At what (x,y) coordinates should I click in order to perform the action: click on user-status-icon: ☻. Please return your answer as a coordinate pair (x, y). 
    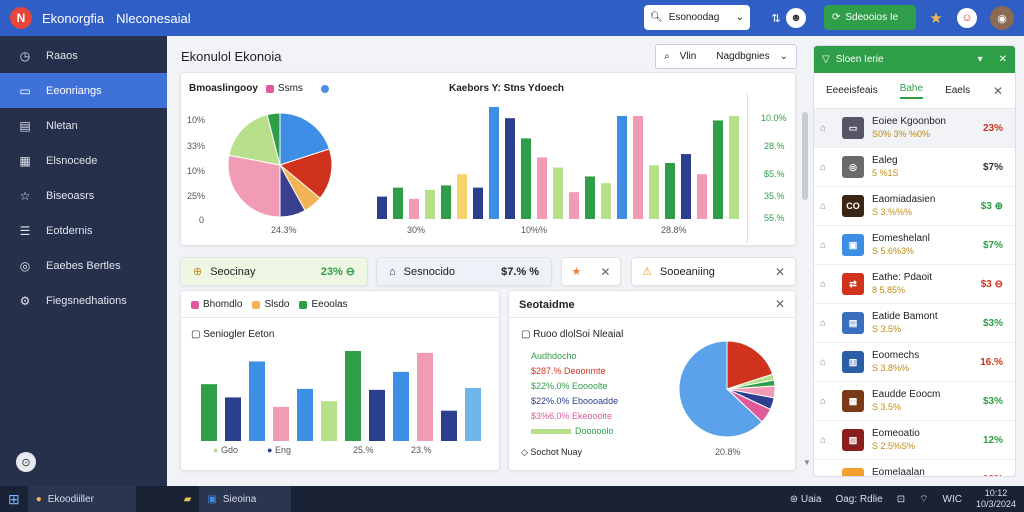
    Looking at the image, I should click on (796, 18).